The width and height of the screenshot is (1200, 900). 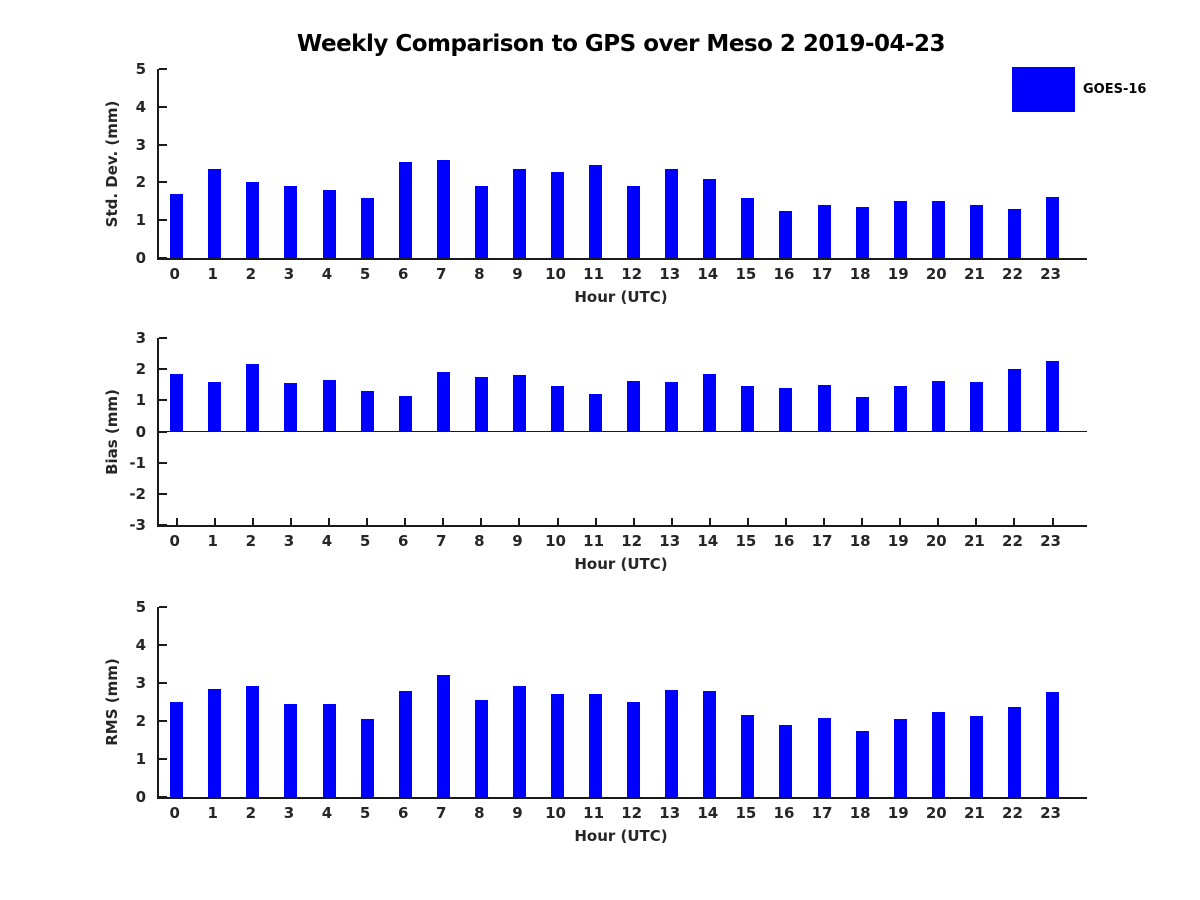 What do you see at coordinates (251, 813) in the screenshot?
I see `hour-tick-label: 2` at bounding box center [251, 813].